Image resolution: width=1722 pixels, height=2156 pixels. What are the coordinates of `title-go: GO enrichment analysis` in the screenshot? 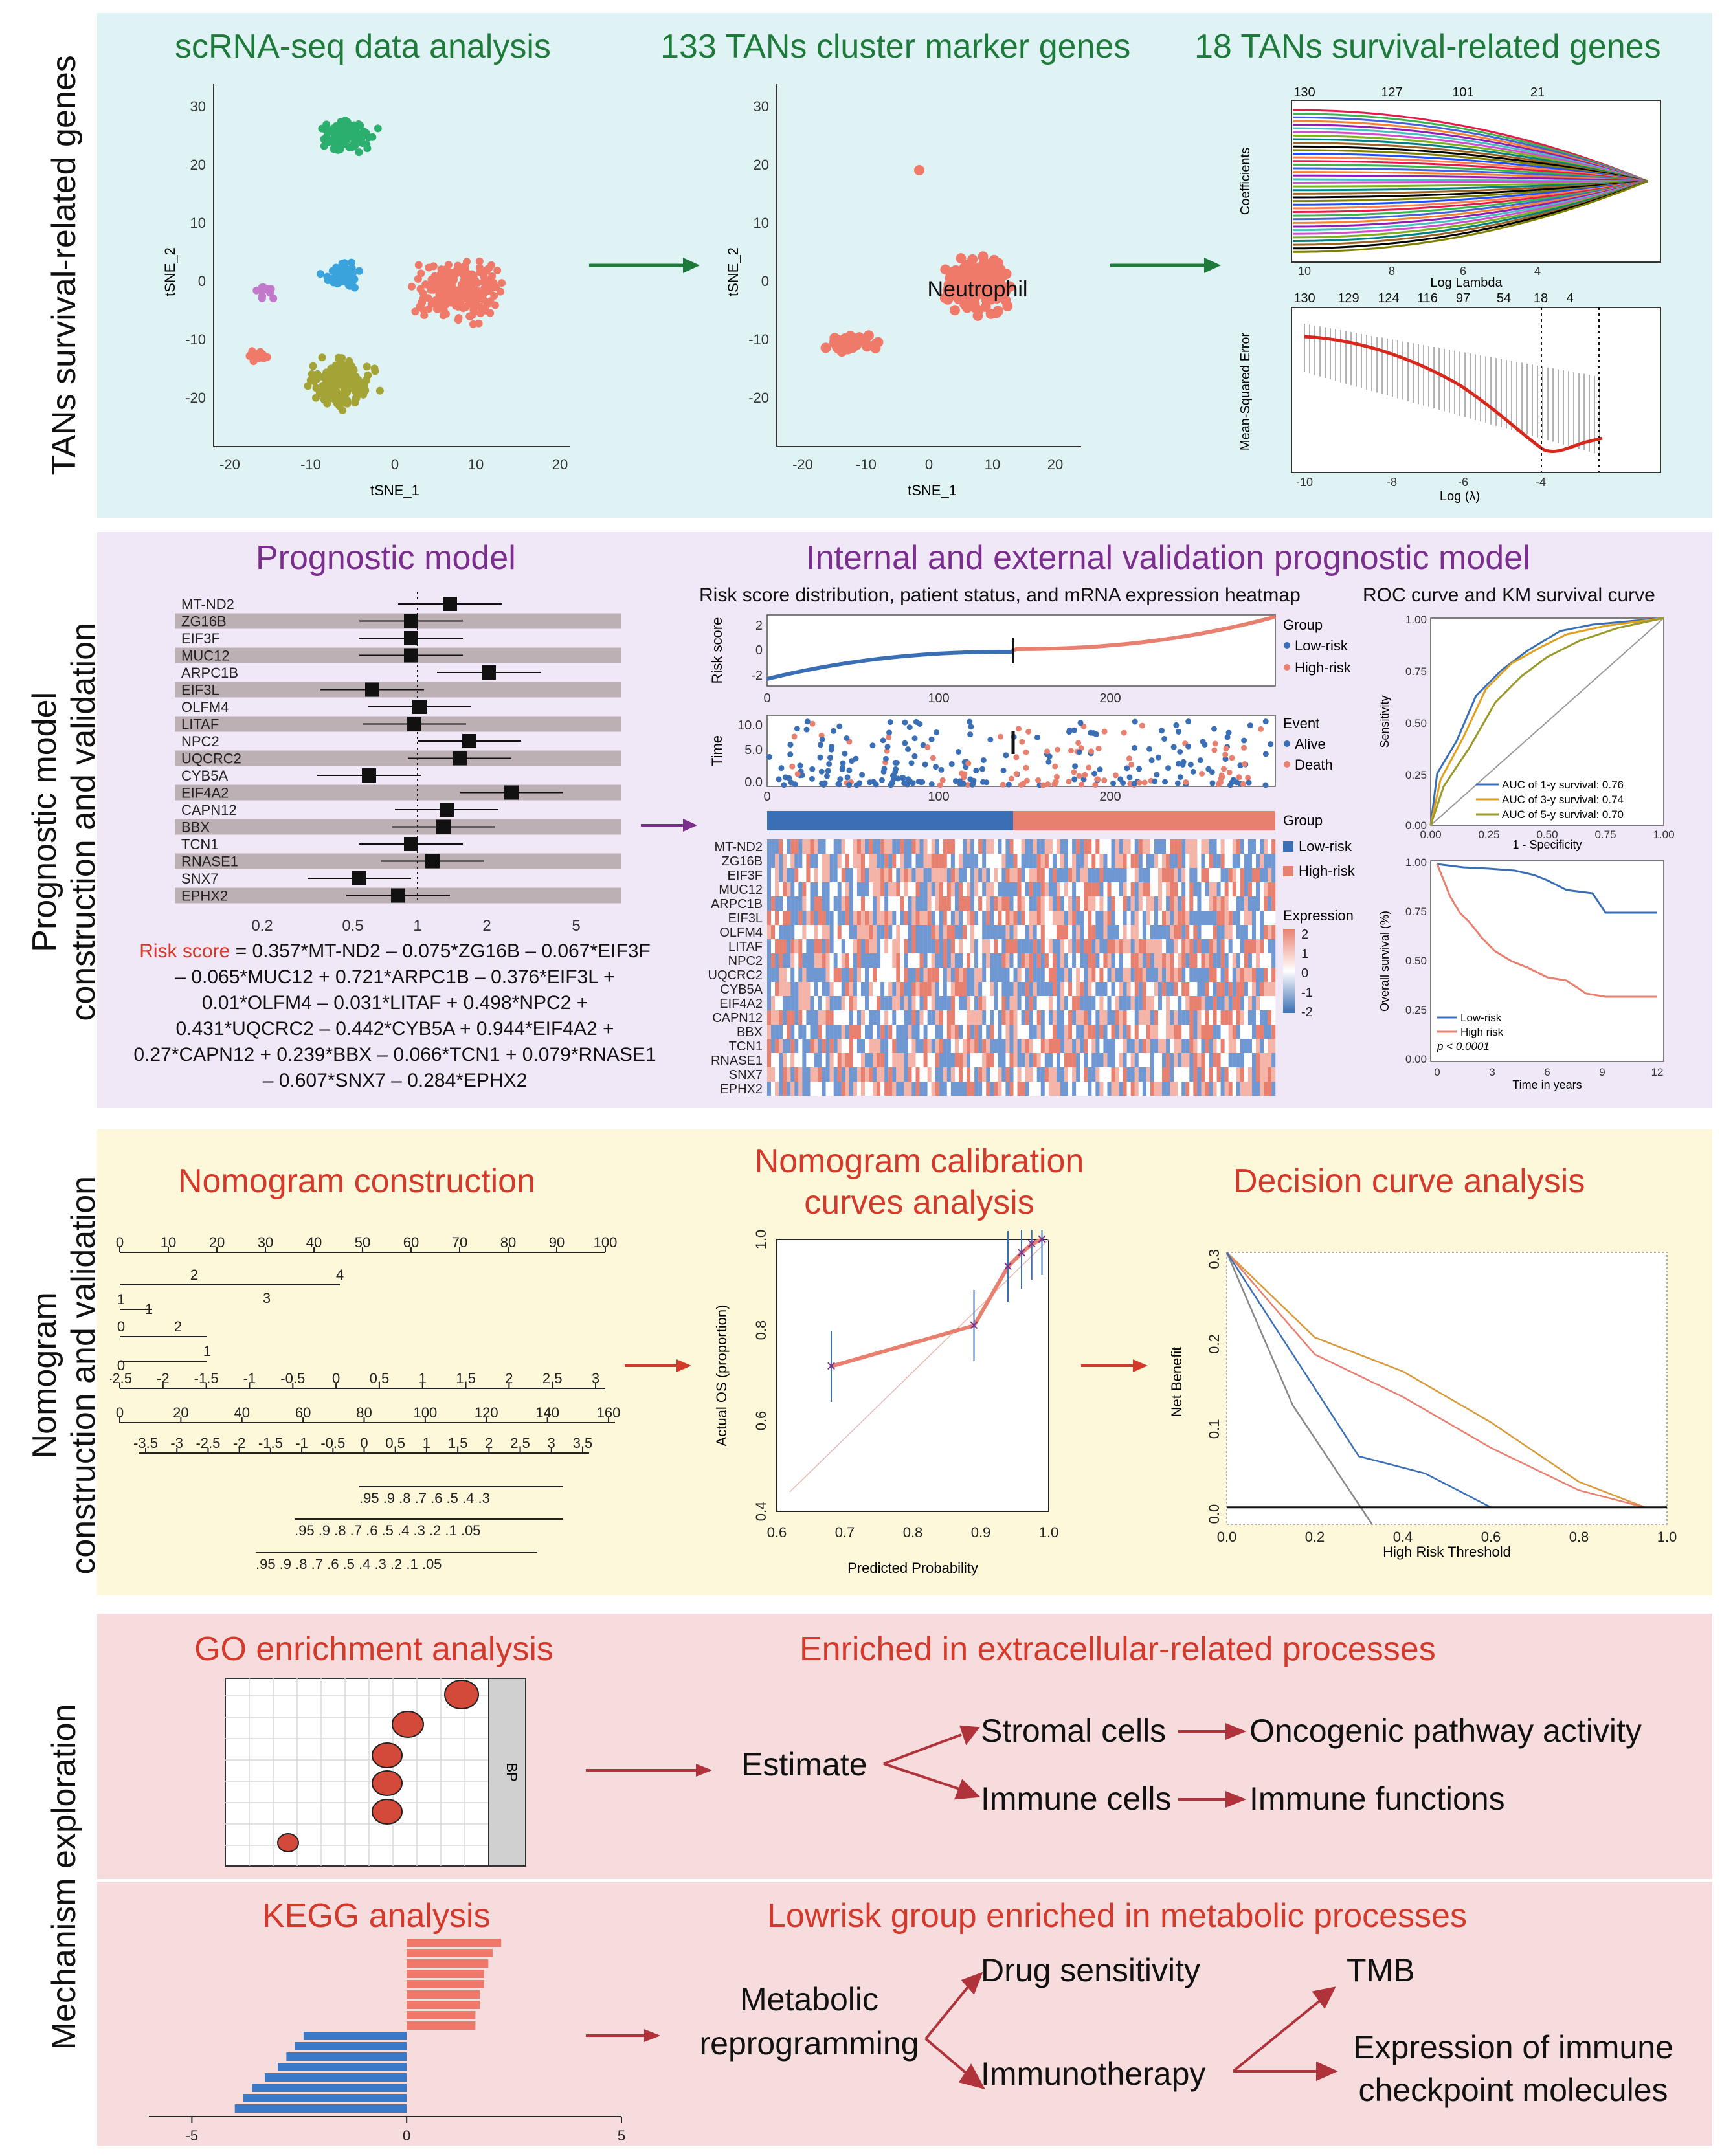 It's located at (374, 1649).